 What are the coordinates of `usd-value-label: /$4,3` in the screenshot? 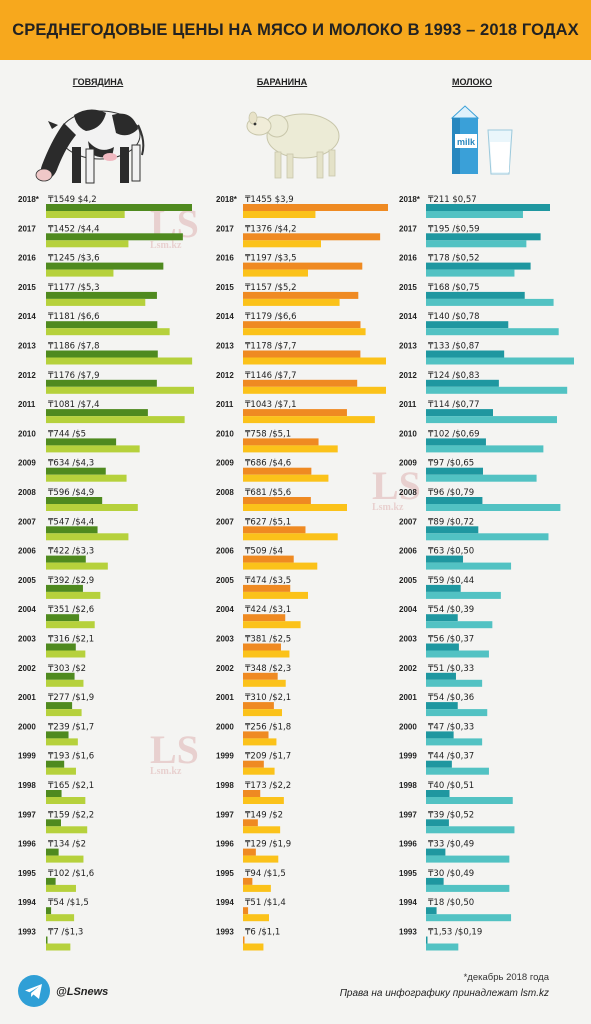 It's located at (82, 464).